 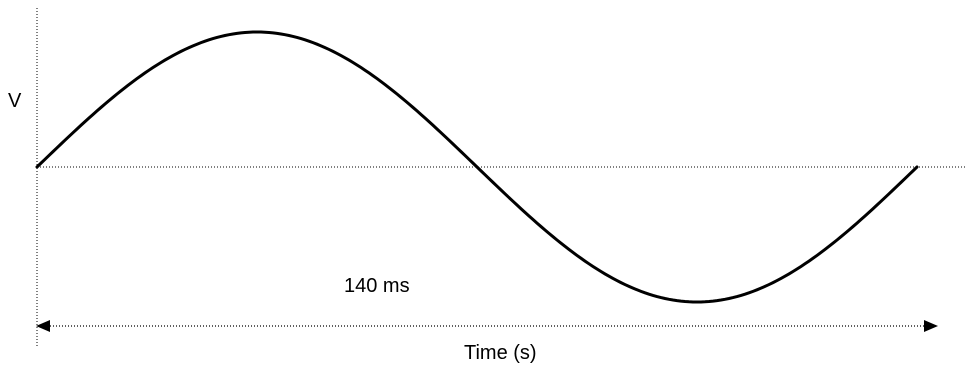 What do you see at coordinates (15, 101) in the screenshot?
I see `y-axis-label: V` at bounding box center [15, 101].